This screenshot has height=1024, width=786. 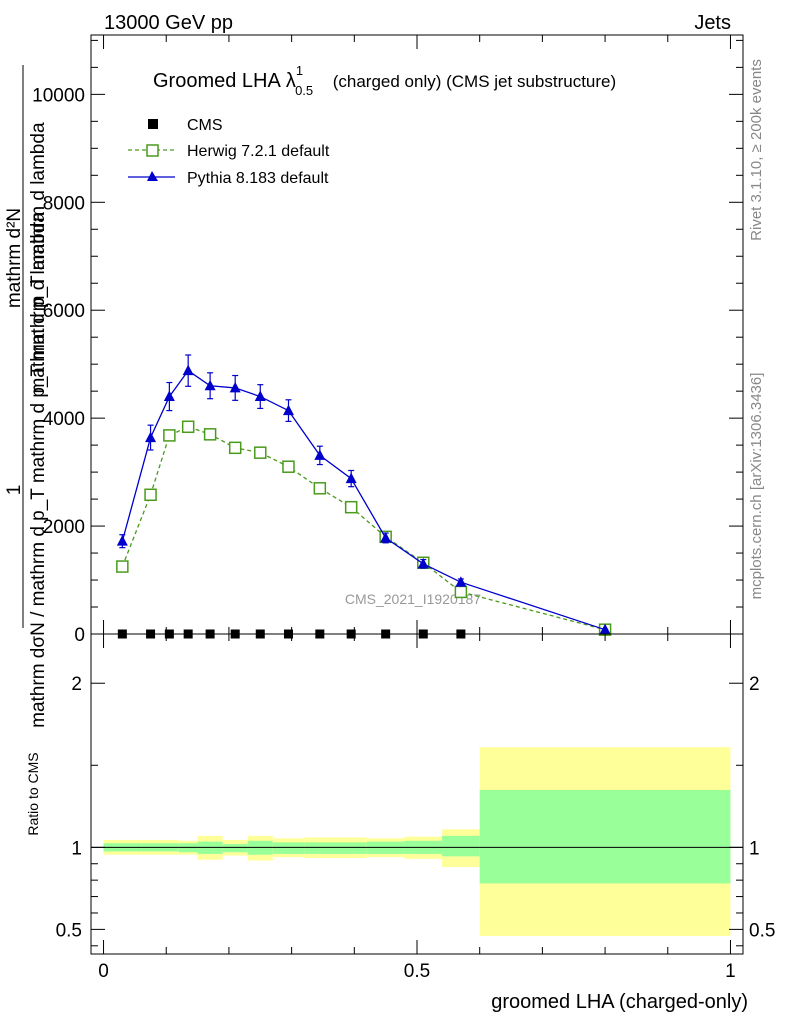 I want to click on ratio-xlabel: groomed LHA (charged-only), so click(x=619, y=1002).